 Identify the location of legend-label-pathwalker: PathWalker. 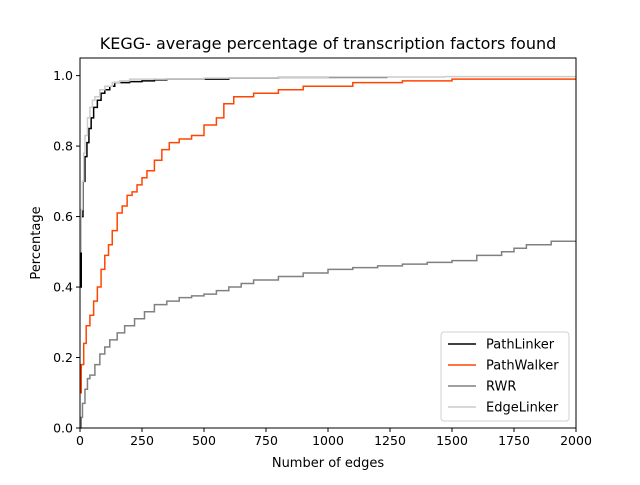
(522, 366).